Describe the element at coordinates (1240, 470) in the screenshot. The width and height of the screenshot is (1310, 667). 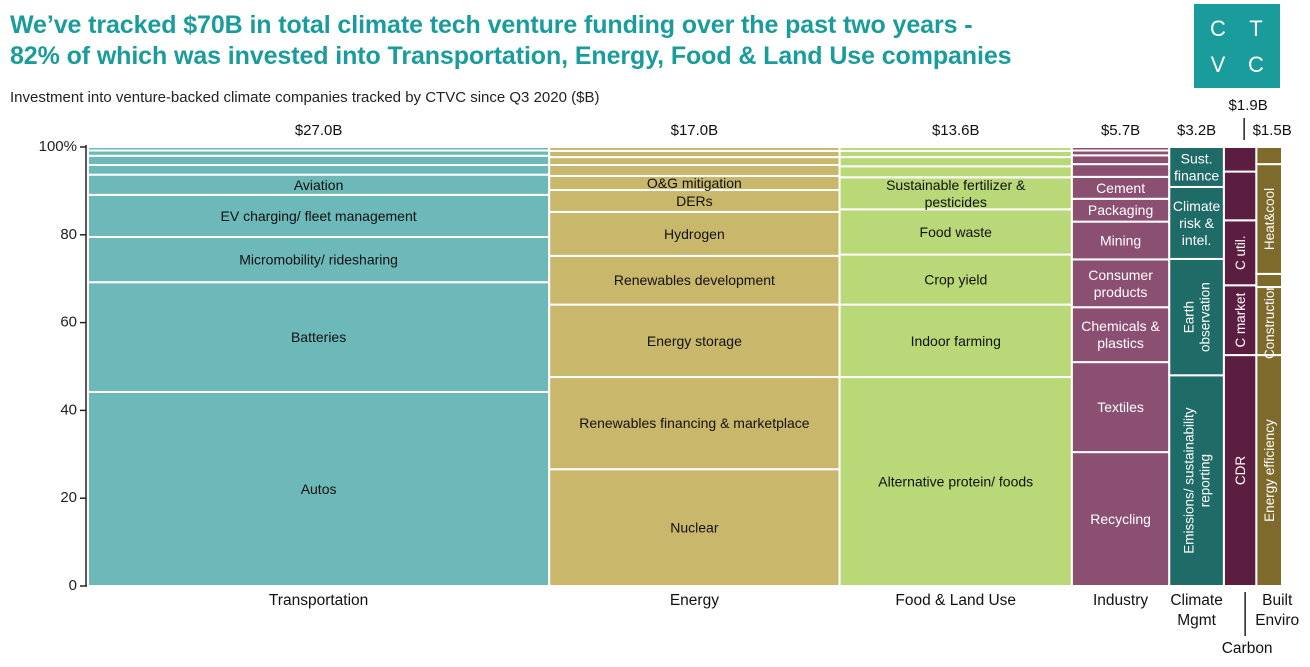
I see `segment-label: CDR` at that location.